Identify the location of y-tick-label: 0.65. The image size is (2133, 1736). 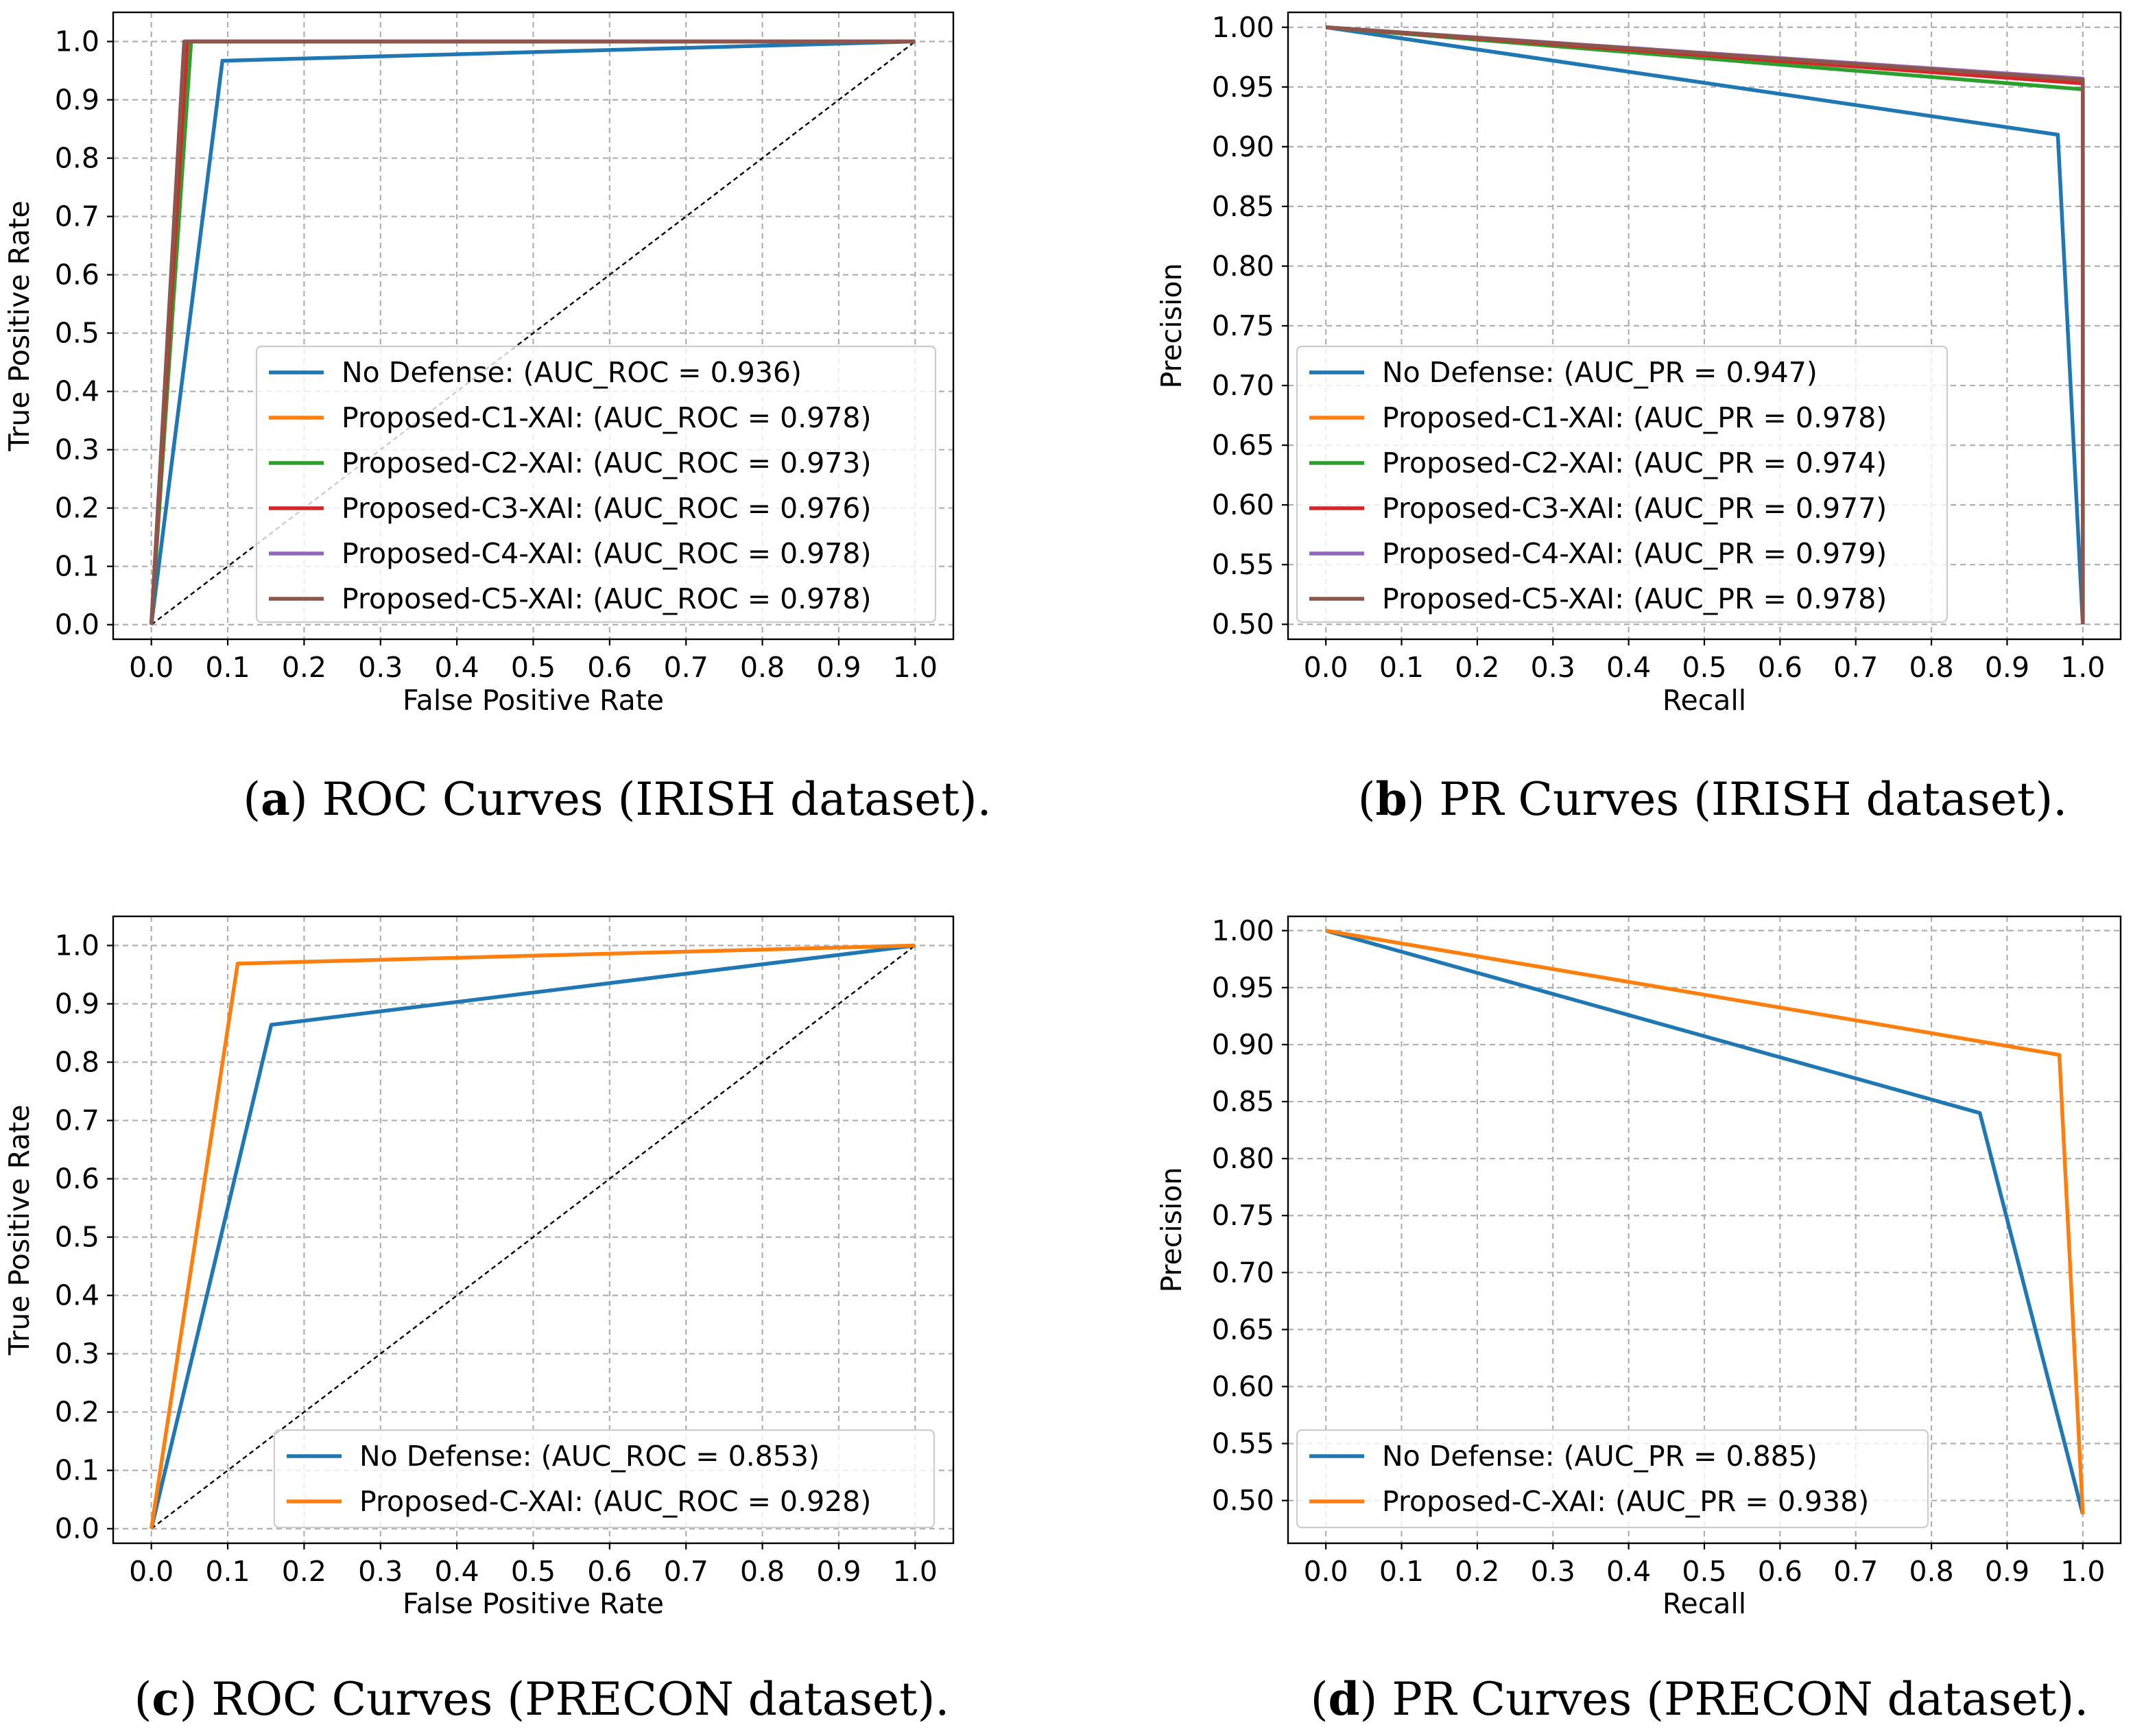
(1243, 1330).